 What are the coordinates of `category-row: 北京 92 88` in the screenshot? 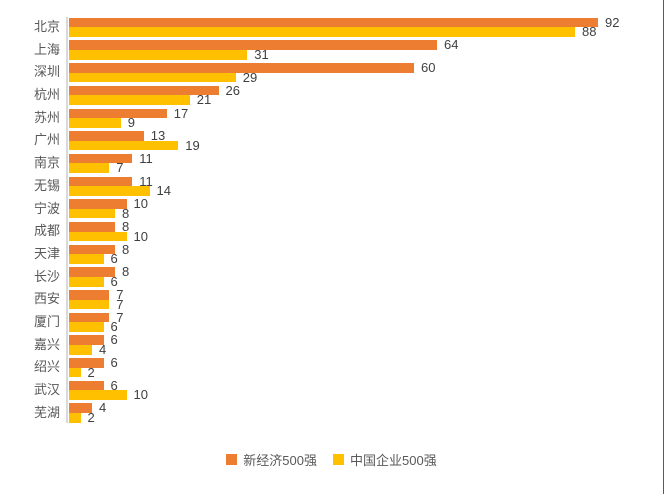 It's located at (331, 27).